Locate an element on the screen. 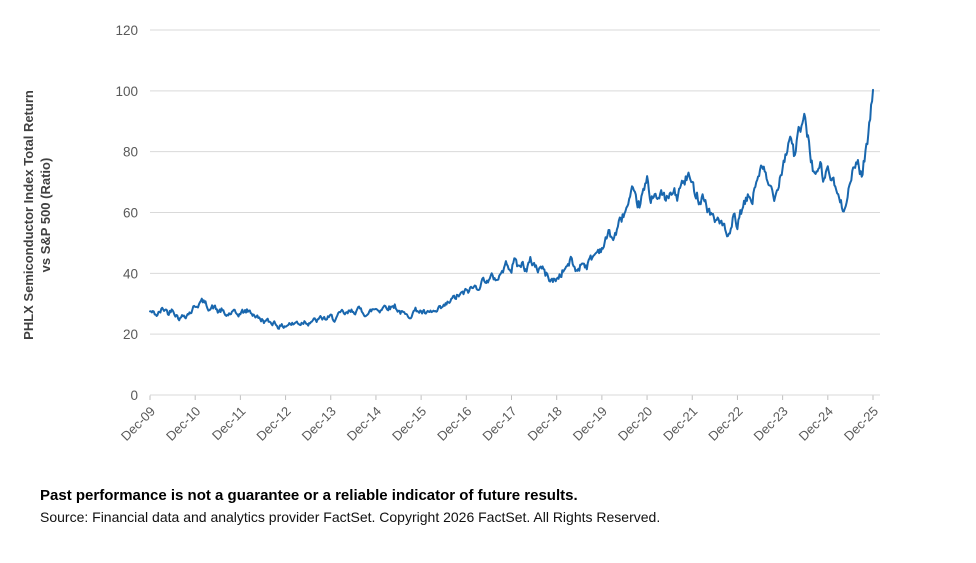 This screenshot has width=976, height=563. x-tick-label: Dec-21 is located at coordinates (680, 424).